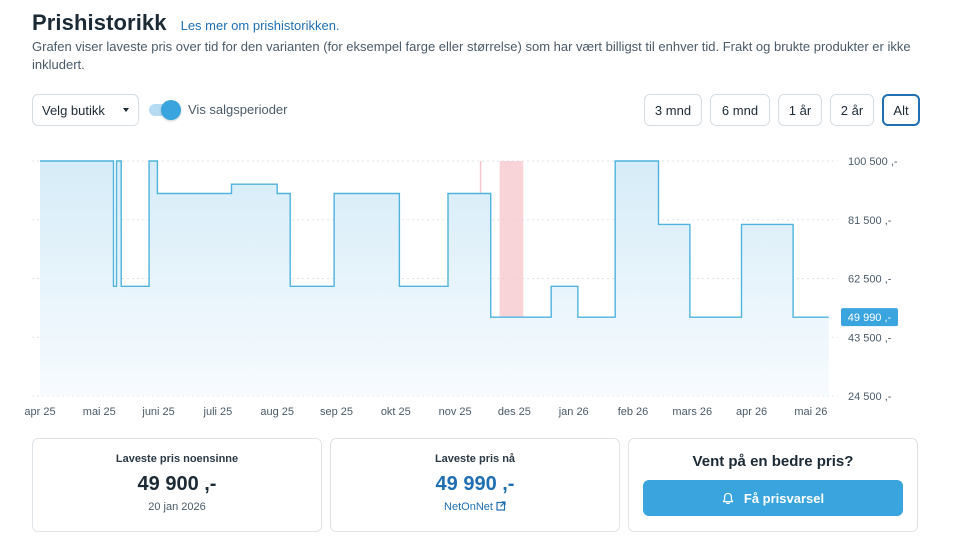 The width and height of the screenshot is (960, 554). I want to click on toggle-knob, so click(171, 110).